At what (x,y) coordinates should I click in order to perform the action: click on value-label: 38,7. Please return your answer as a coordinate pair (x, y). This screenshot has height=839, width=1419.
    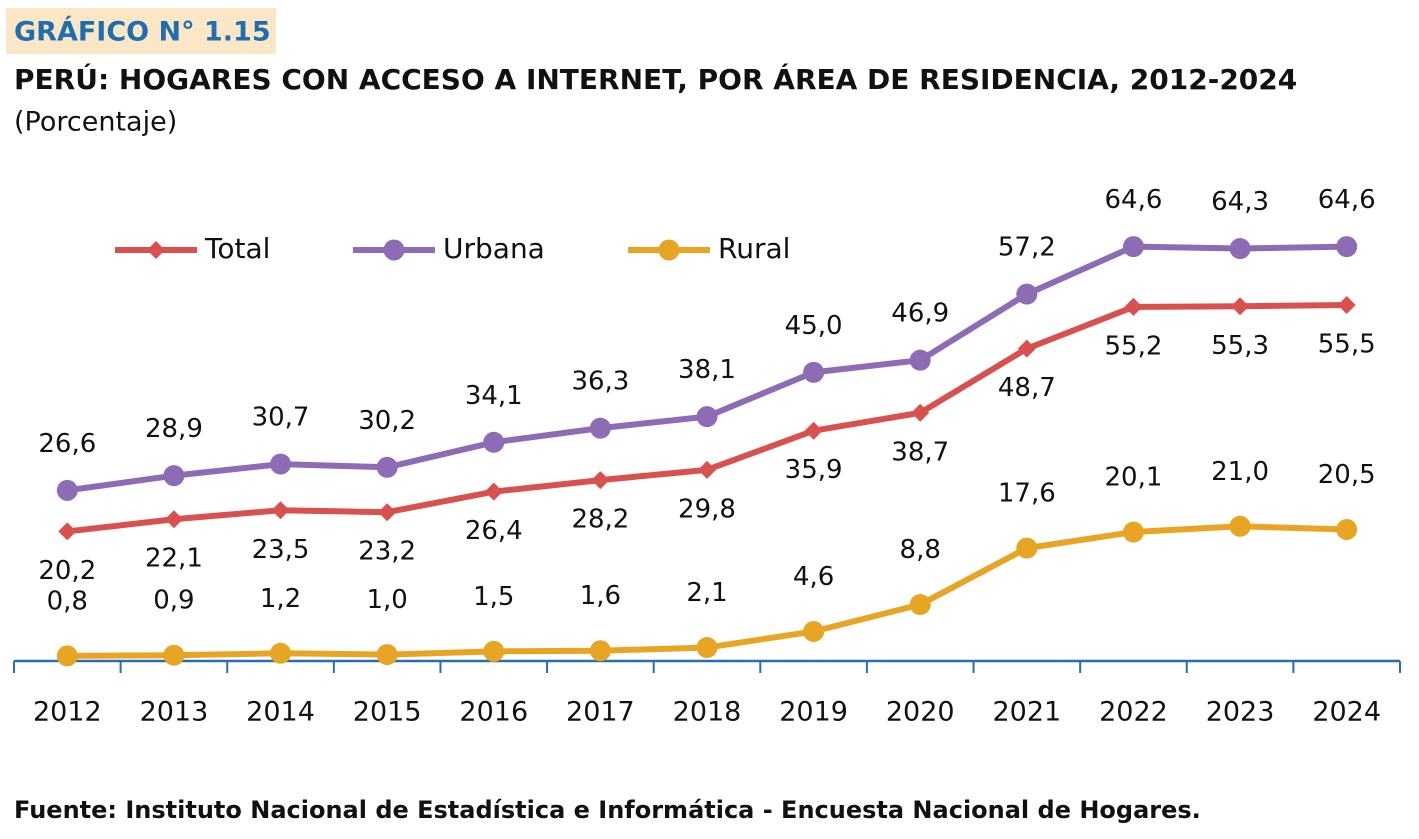
    Looking at the image, I should click on (920, 452).